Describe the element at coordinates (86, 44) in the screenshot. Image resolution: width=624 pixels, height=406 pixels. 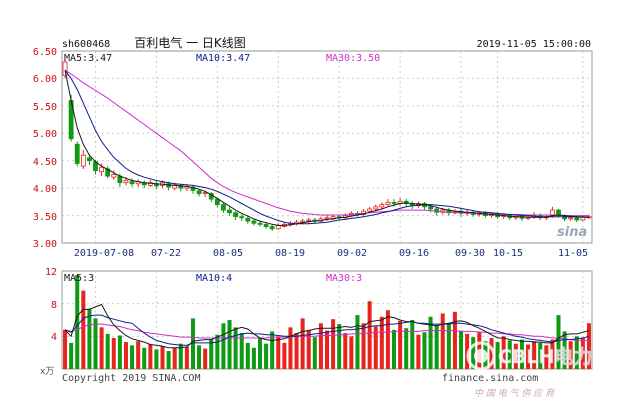
I see `stock-code: sh600468` at that location.